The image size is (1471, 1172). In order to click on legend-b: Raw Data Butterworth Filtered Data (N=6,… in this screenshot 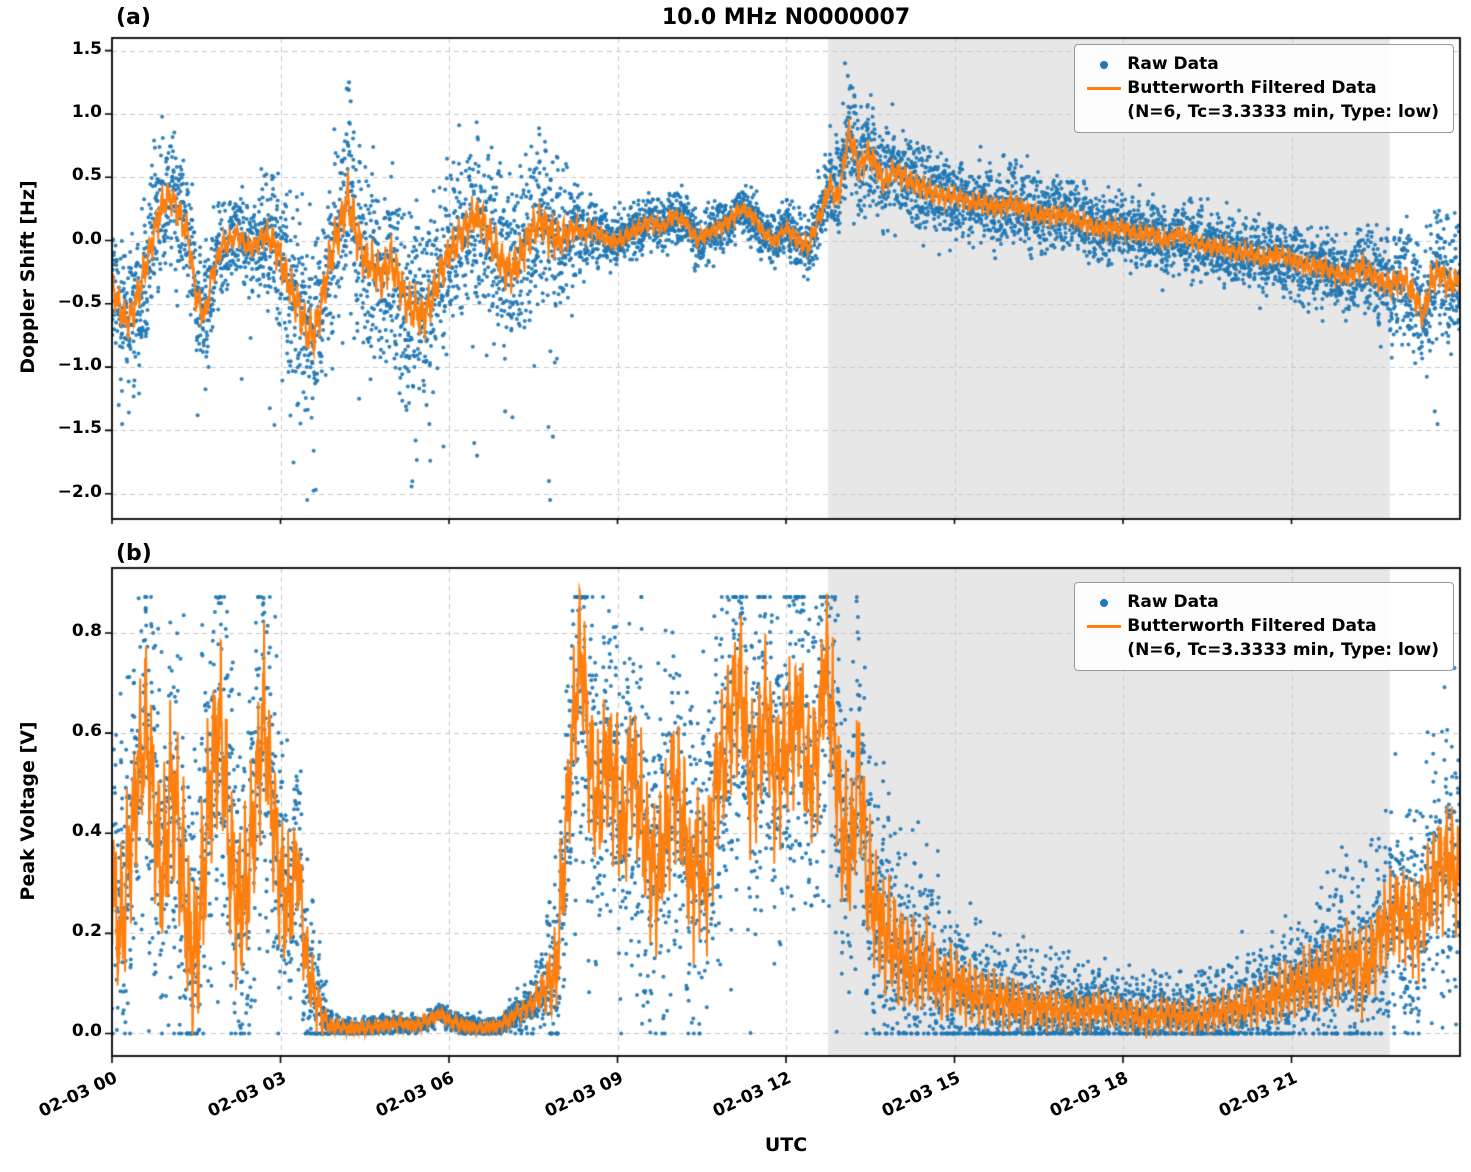, I will do `click(1264, 627)`.